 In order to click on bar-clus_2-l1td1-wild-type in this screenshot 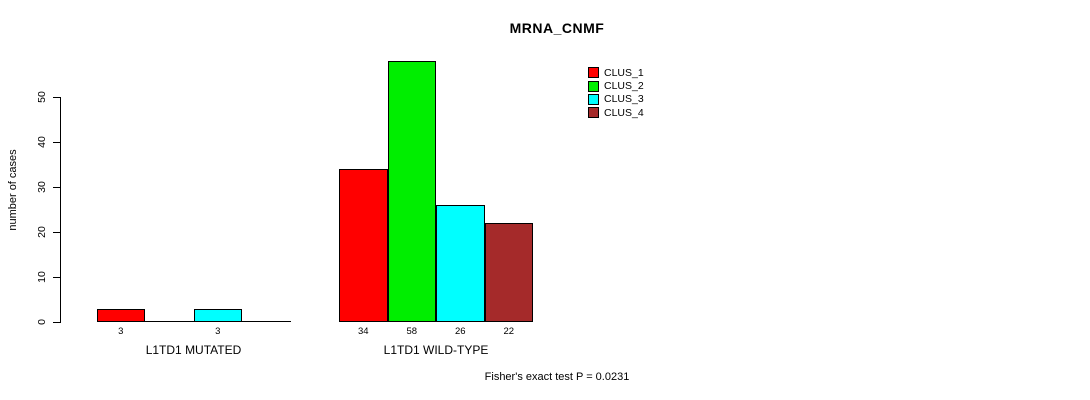, I will do `click(411, 191)`.